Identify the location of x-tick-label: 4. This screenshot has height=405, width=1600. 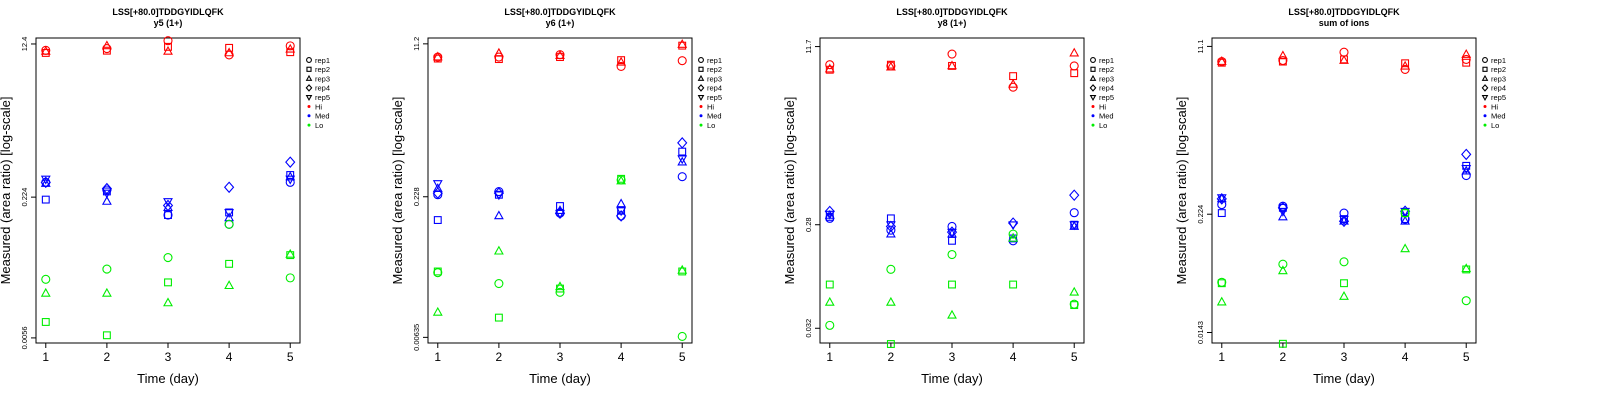
(621, 357).